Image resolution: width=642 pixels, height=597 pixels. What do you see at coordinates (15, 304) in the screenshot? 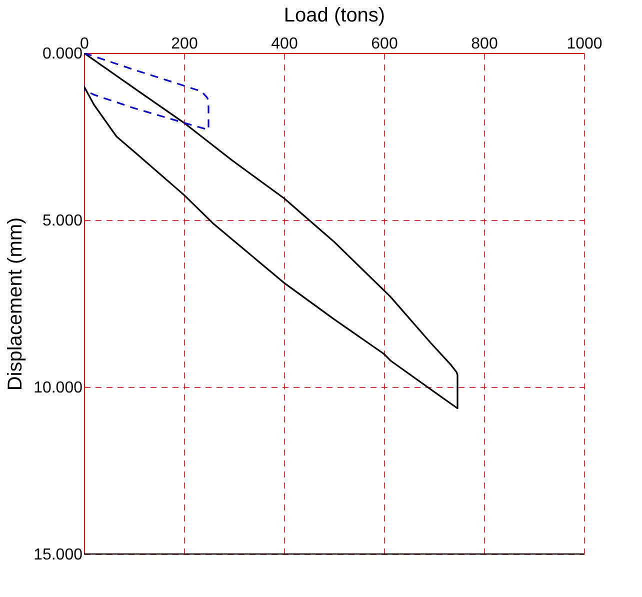
I see `y-axis-title: Displacement (mm)` at bounding box center [15, 304].